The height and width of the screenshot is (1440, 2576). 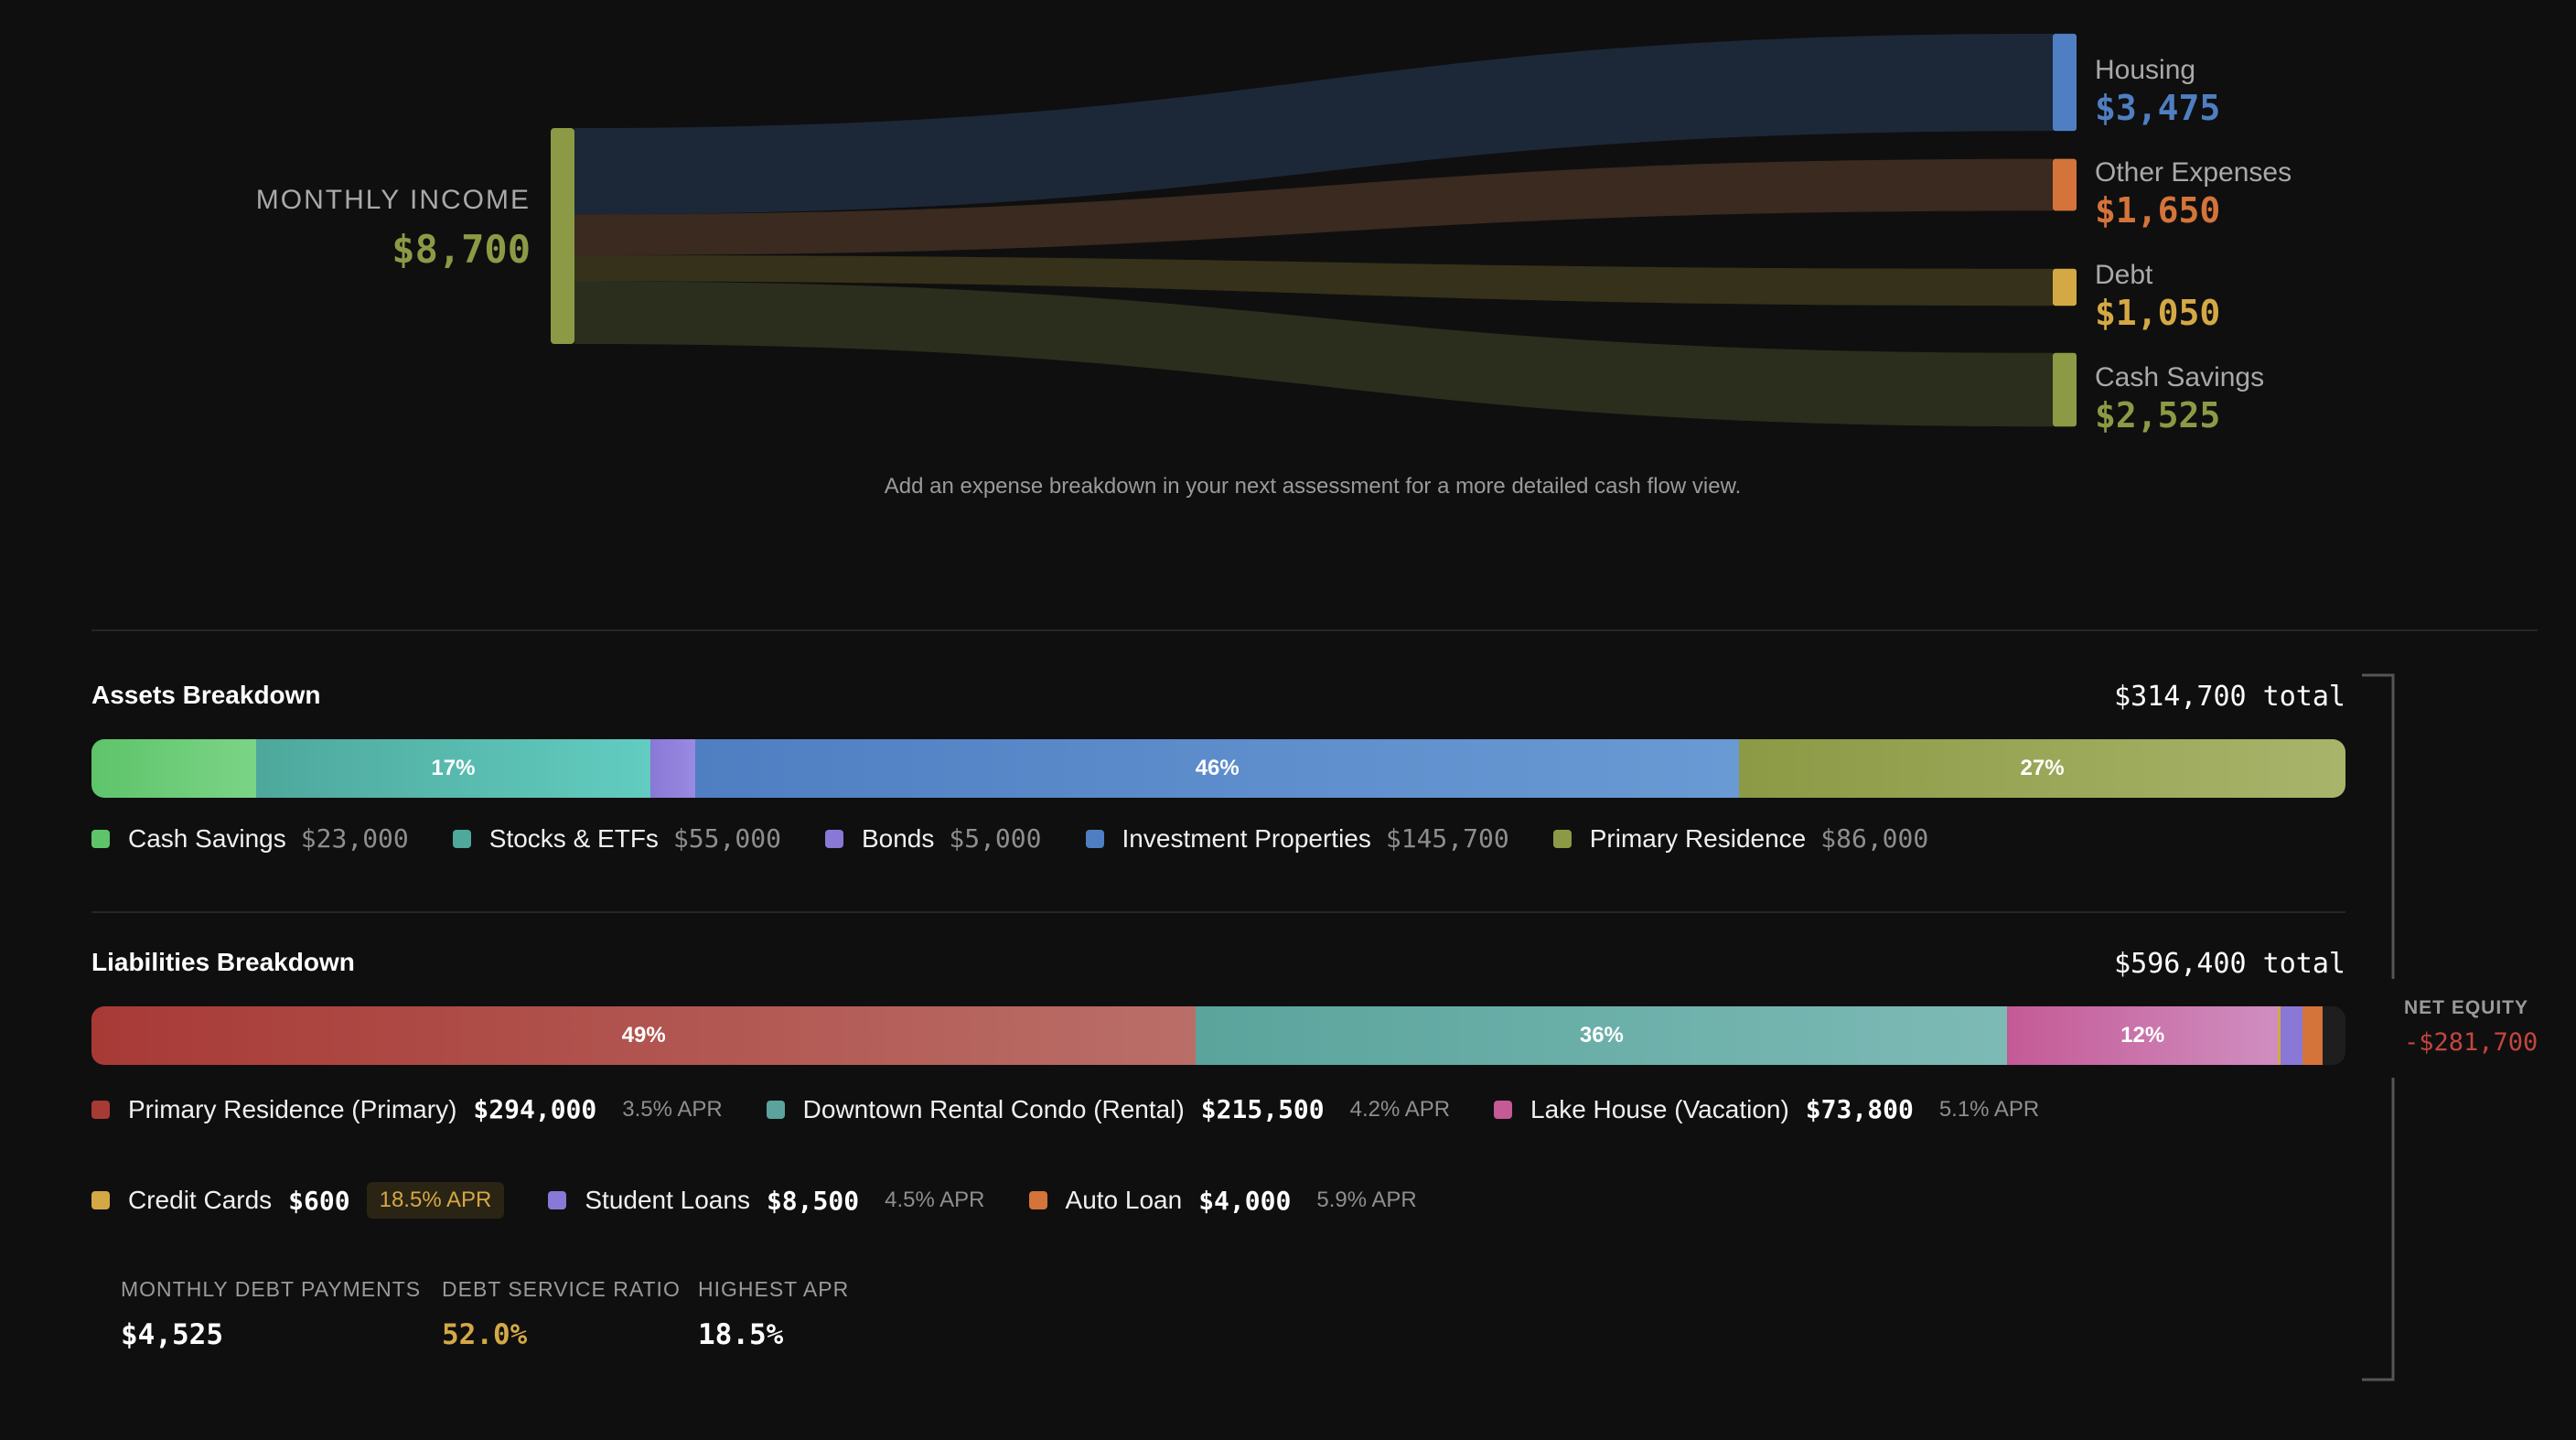 I want to click on legend-amount: $73,800, so click(x=1860, y=1109).